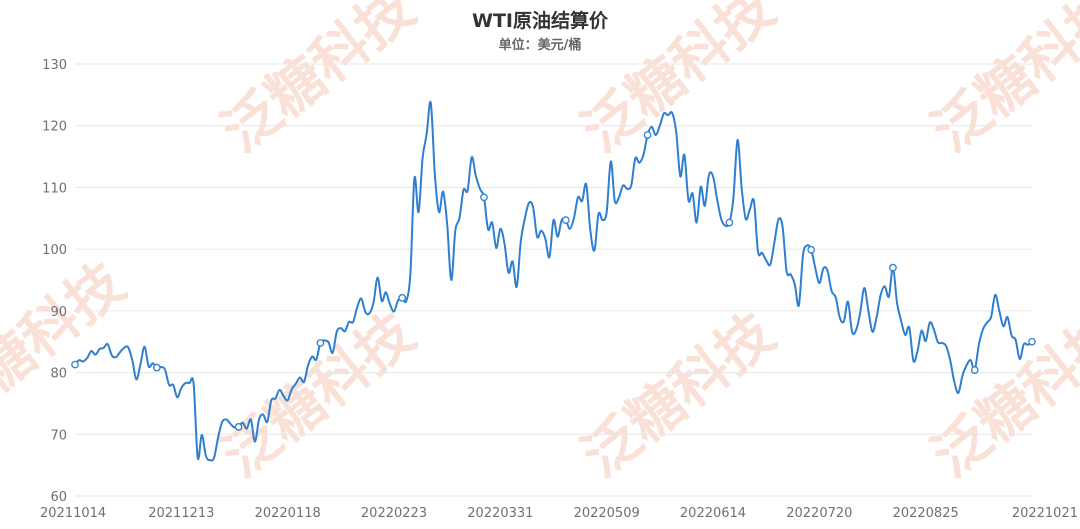  What do you see at coordinates (54, 188) in the screenshot?
I see `y-tick-label: 110` at bounding box center [54, 188].